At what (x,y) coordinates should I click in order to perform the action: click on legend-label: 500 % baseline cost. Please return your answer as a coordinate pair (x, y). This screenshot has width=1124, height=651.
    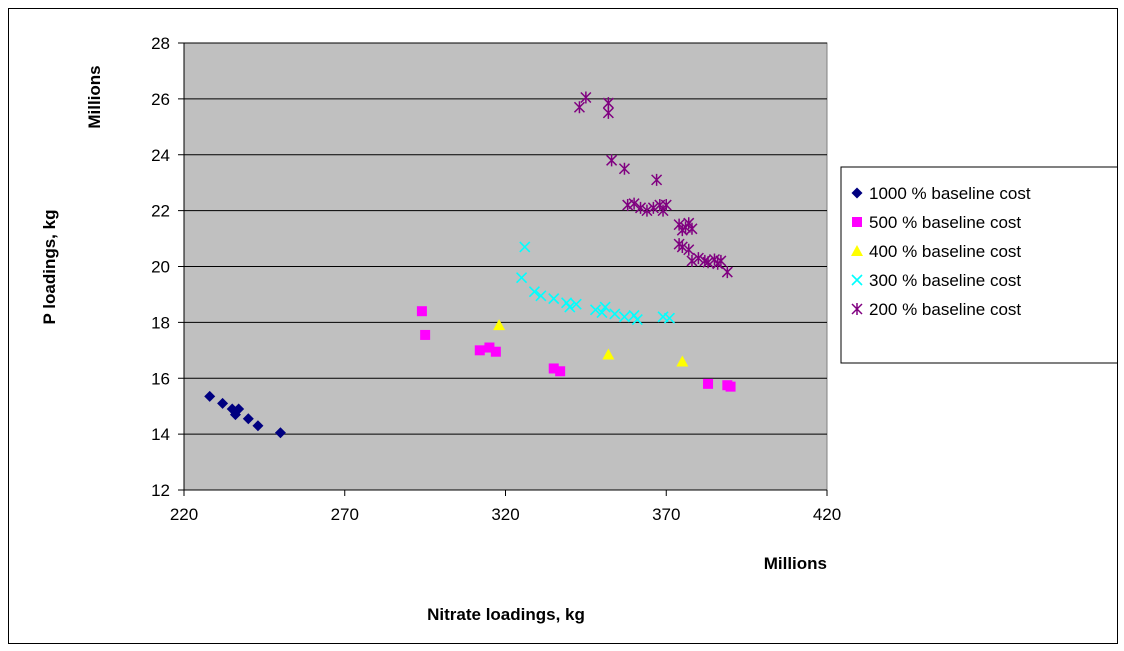
    Looking at the image, I should click on (945, 222).